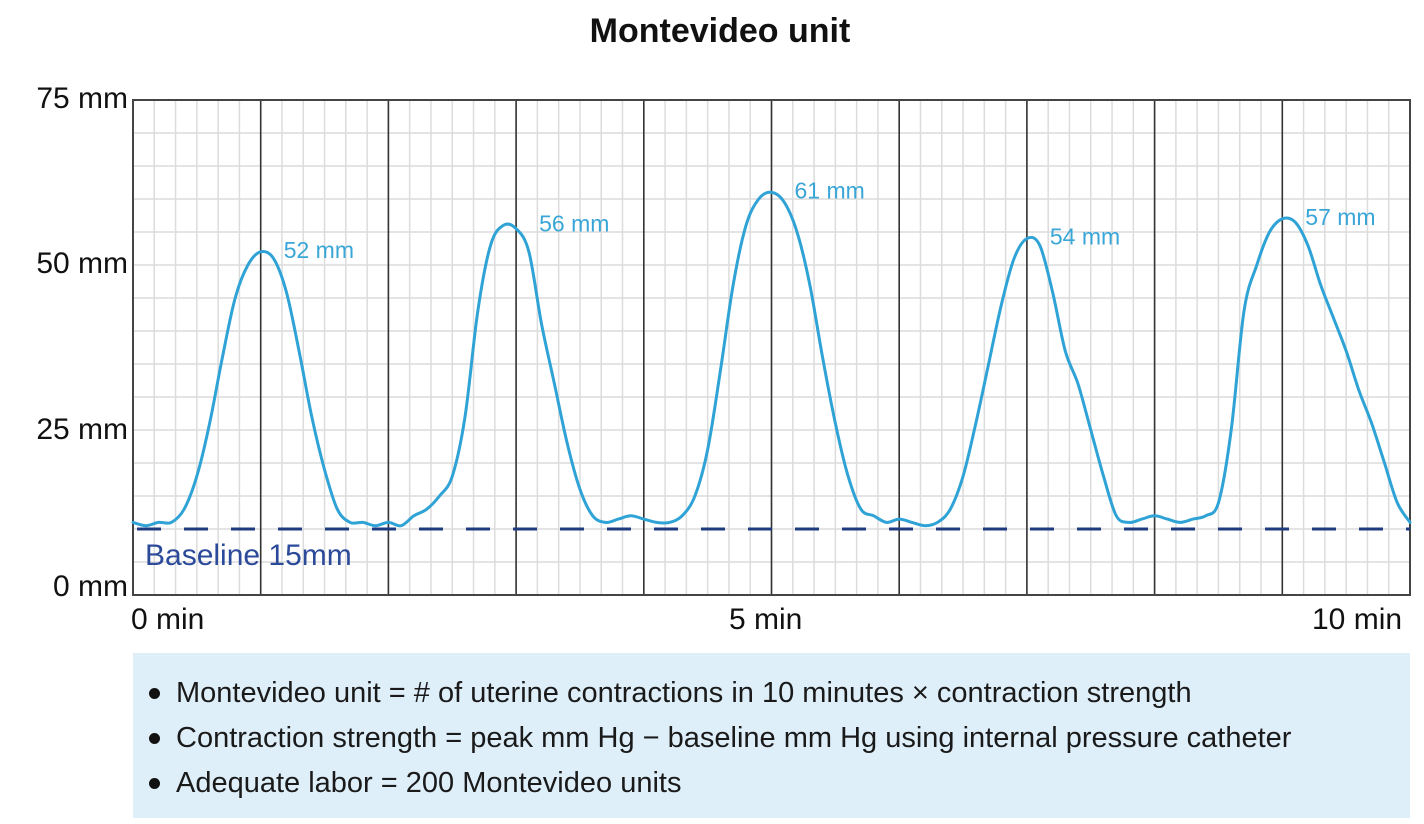  Describe the element at coordinates (82, 98) in the screenshot. I see `y-tick-label: 75 mm` at that location.